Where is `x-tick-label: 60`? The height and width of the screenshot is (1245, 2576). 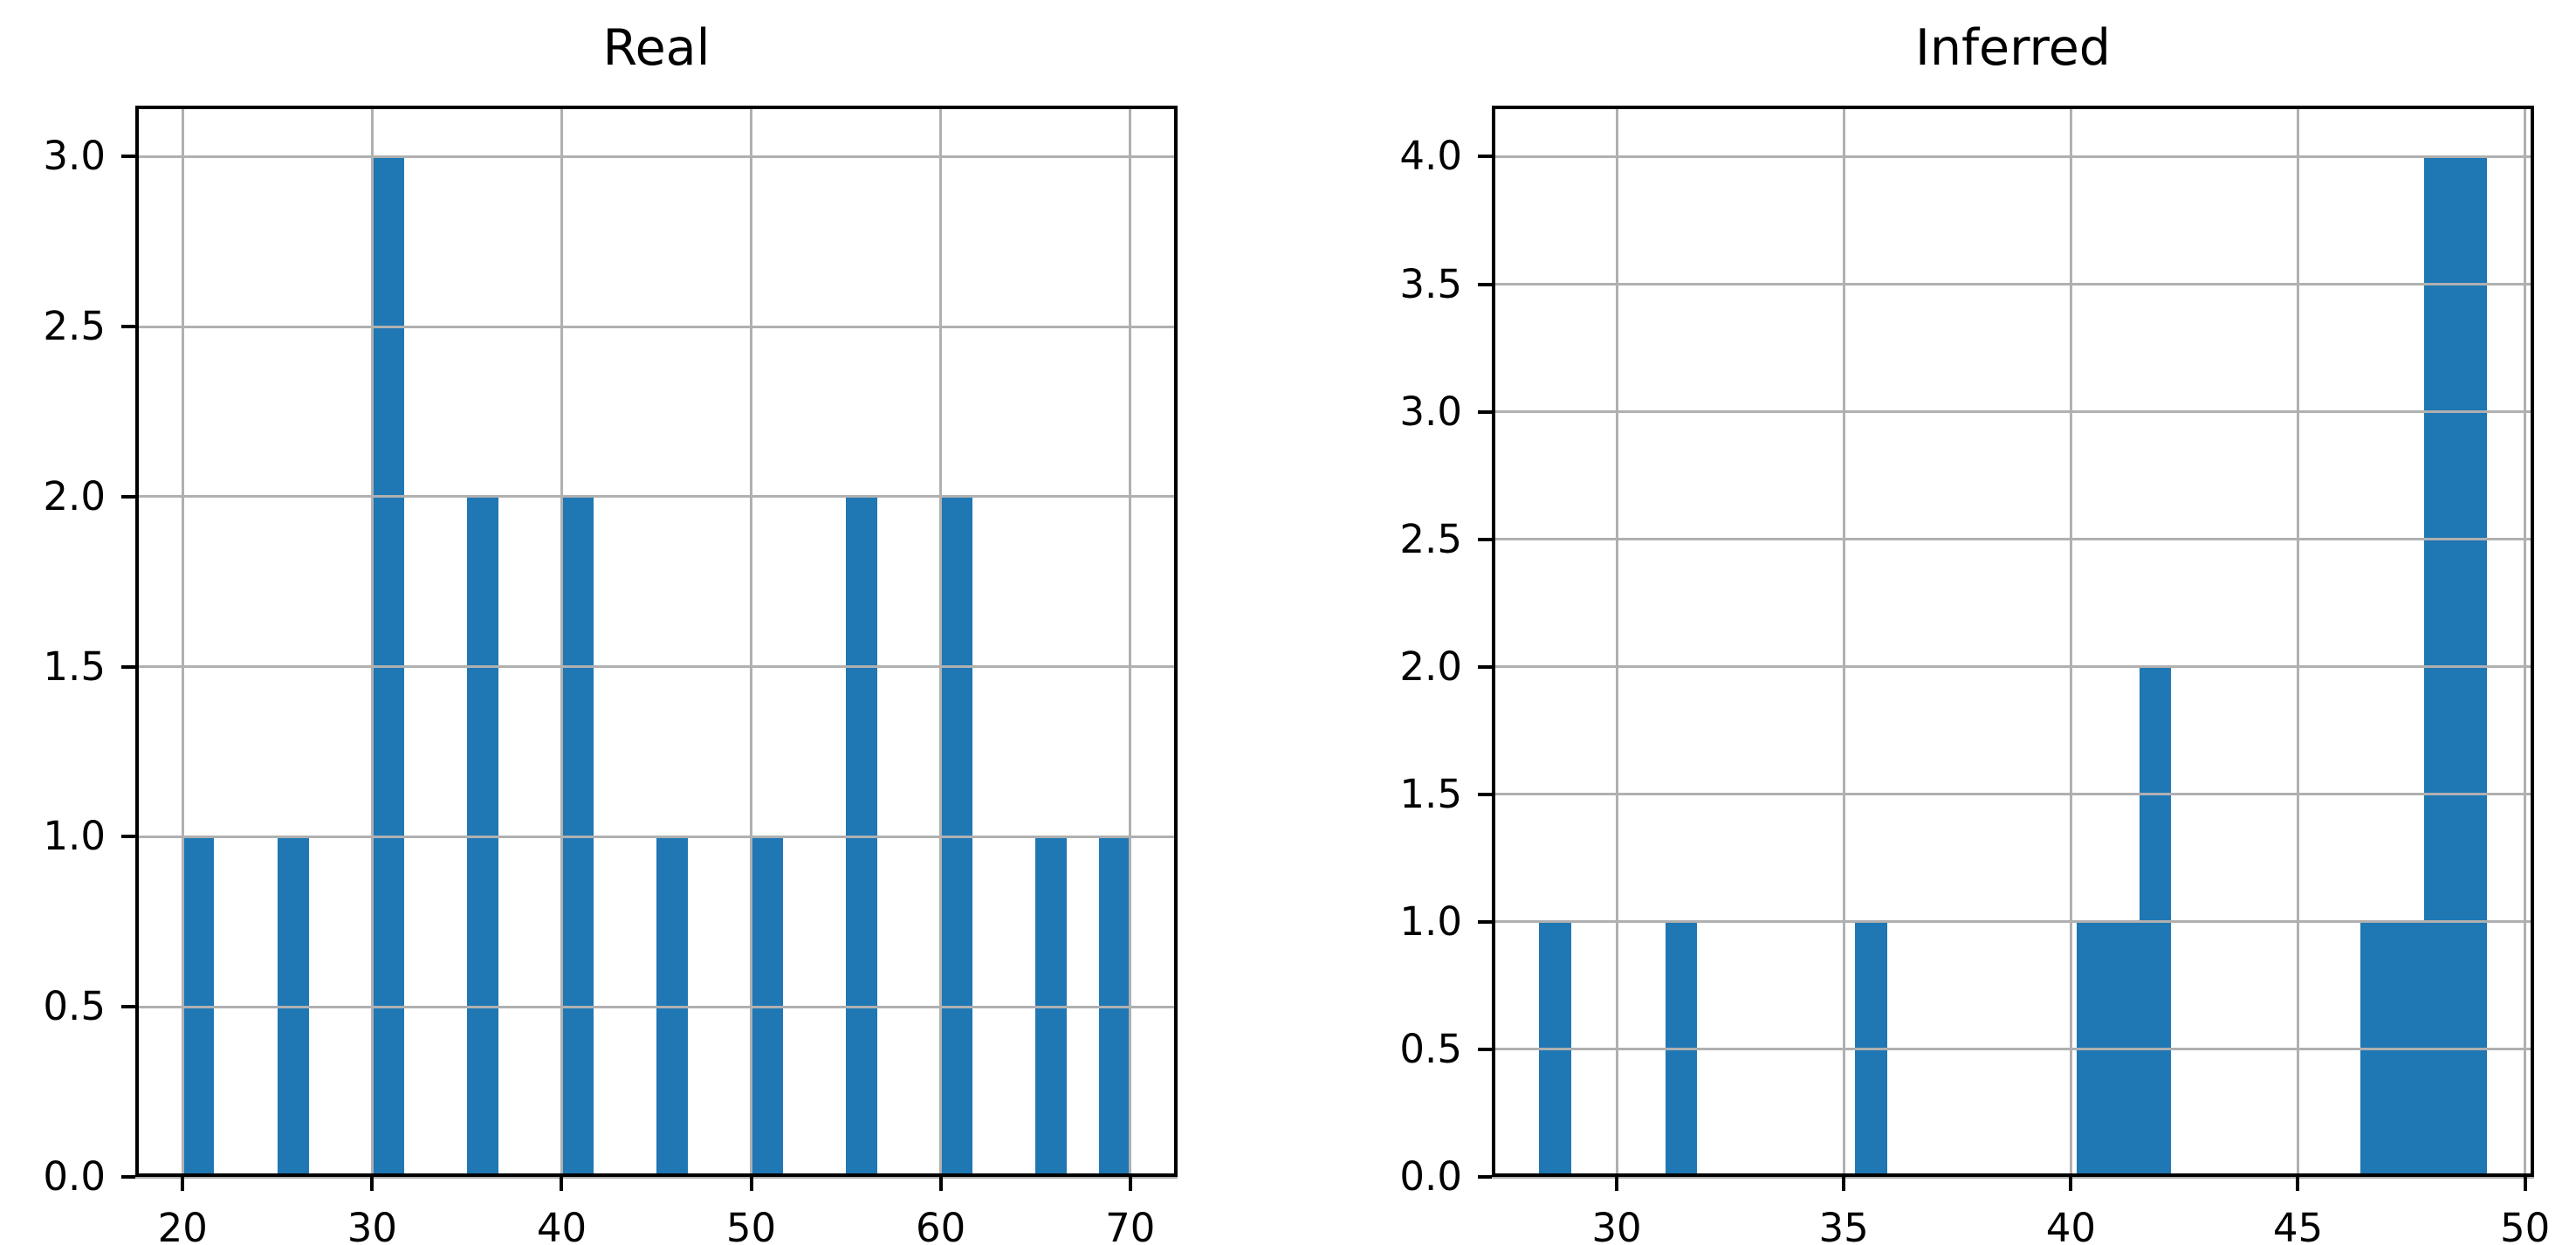
x-tick-label: 60 is located at coordinates (940, 1225).